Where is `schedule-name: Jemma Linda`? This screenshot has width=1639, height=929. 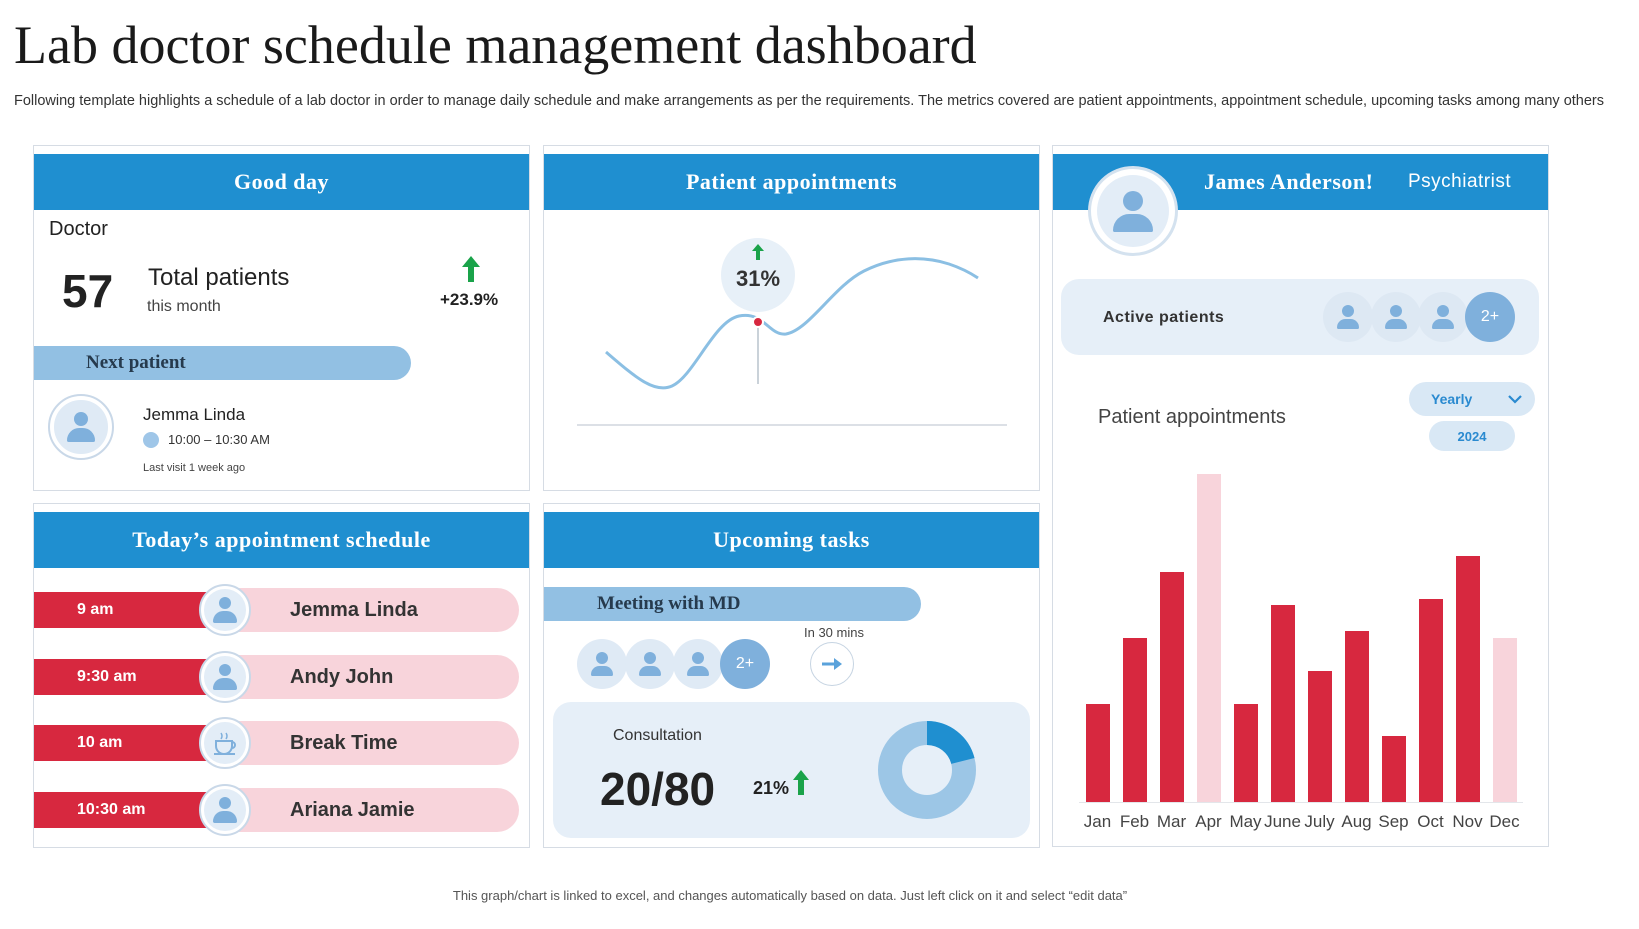
schedule-name: Jemma Linda is located at coordinates (376, 610).